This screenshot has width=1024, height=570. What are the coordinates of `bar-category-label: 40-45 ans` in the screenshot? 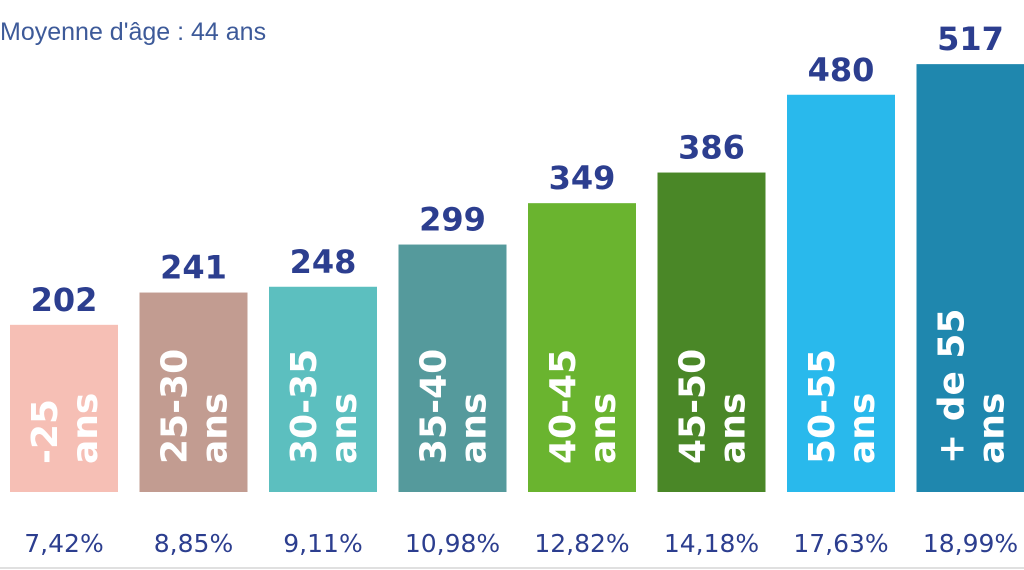 It's located at (583, 406).